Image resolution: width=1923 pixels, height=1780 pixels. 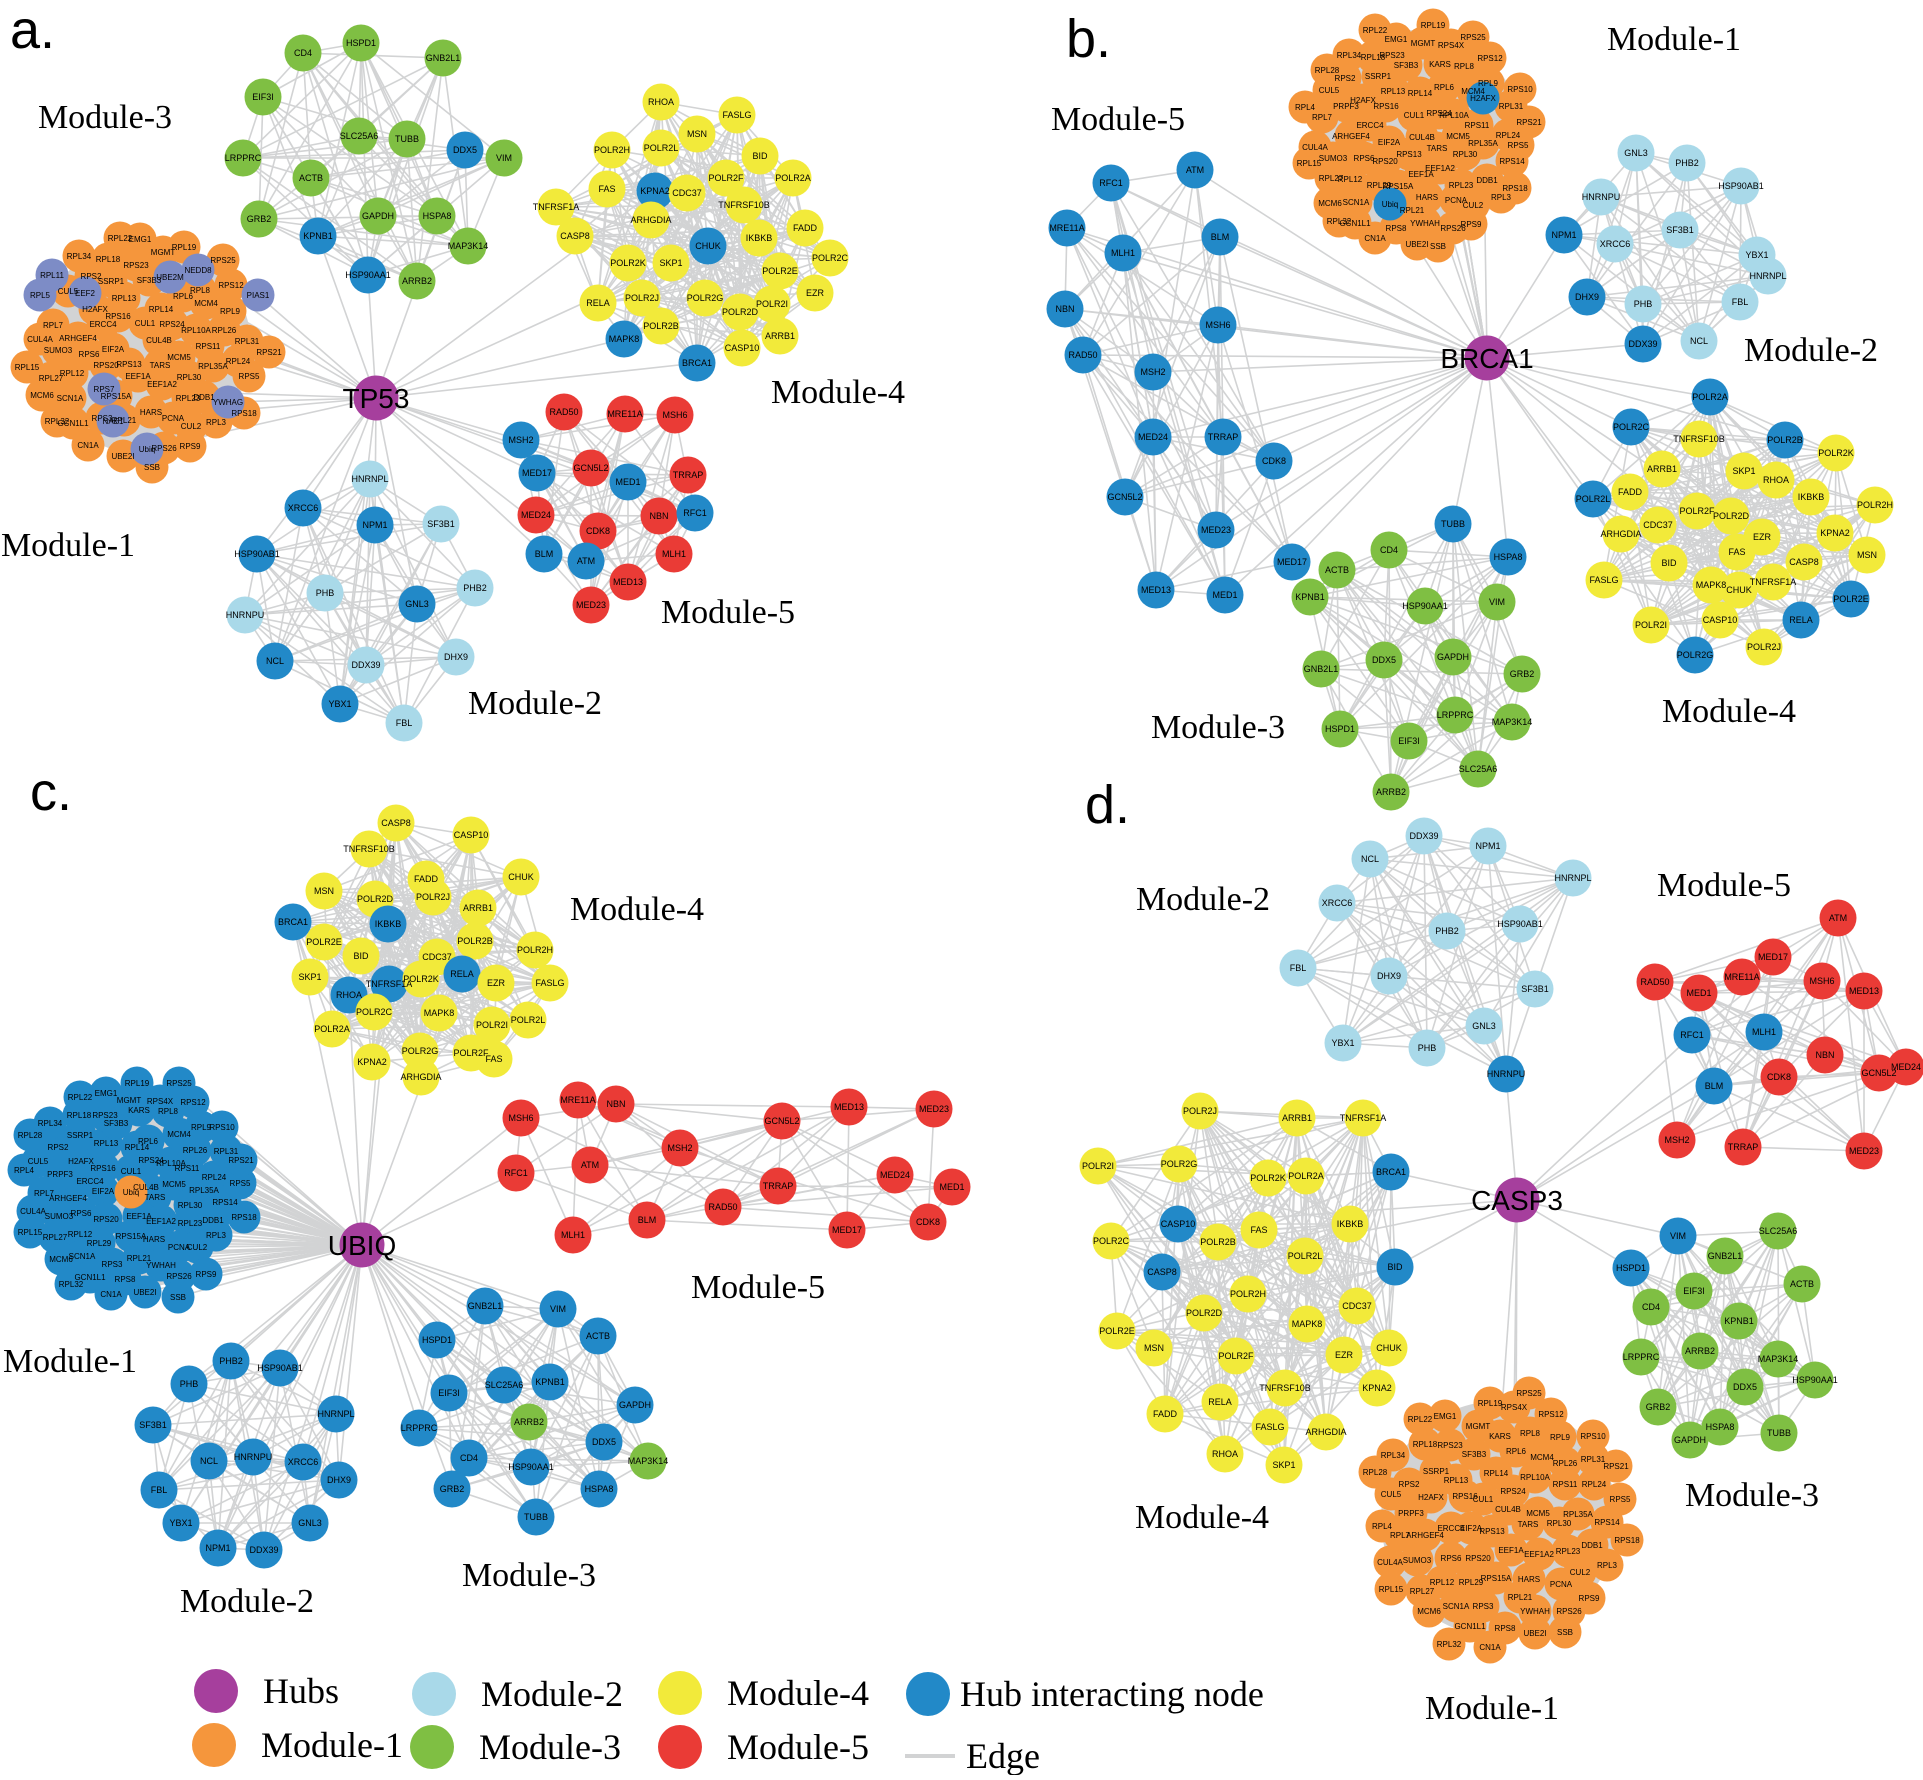 I want to click on svg-text: RPL34, so click(x=79, y=256).